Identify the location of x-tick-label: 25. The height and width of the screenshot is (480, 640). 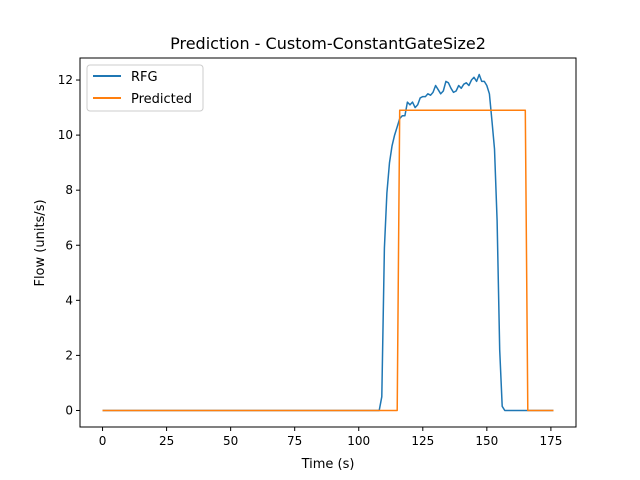
(166, 441).